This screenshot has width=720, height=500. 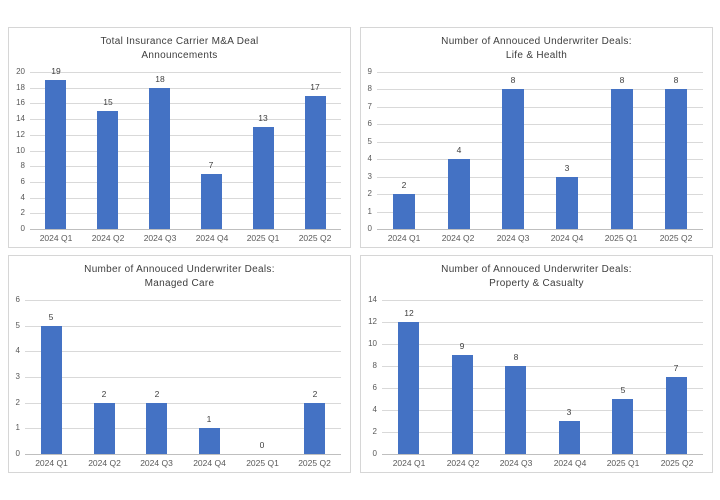 What do you see at coordinates (262, 445) in the screenshot?
I see `bar-value-label: 0` at bounding box center [262, 445].